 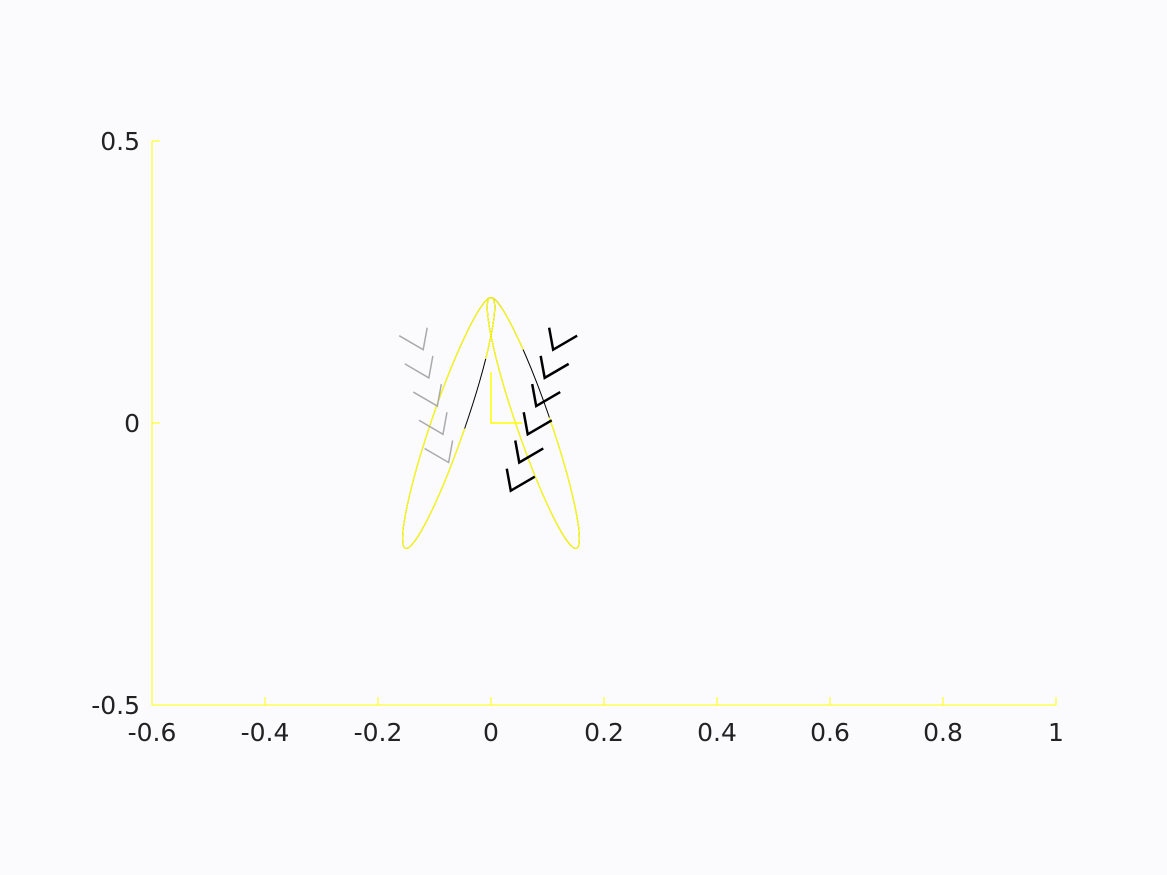 What do you see at coordinates (1056, 732) in the screenshot?
I see `x-tick-label: 1` at bounding box center [1056, 732].